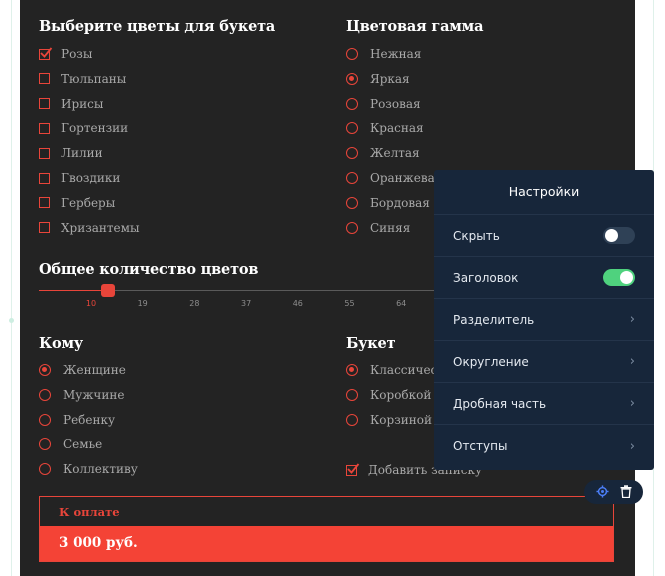 The image size is (665, 576). I want to click on option-label: Классическо, so click(411, 370).